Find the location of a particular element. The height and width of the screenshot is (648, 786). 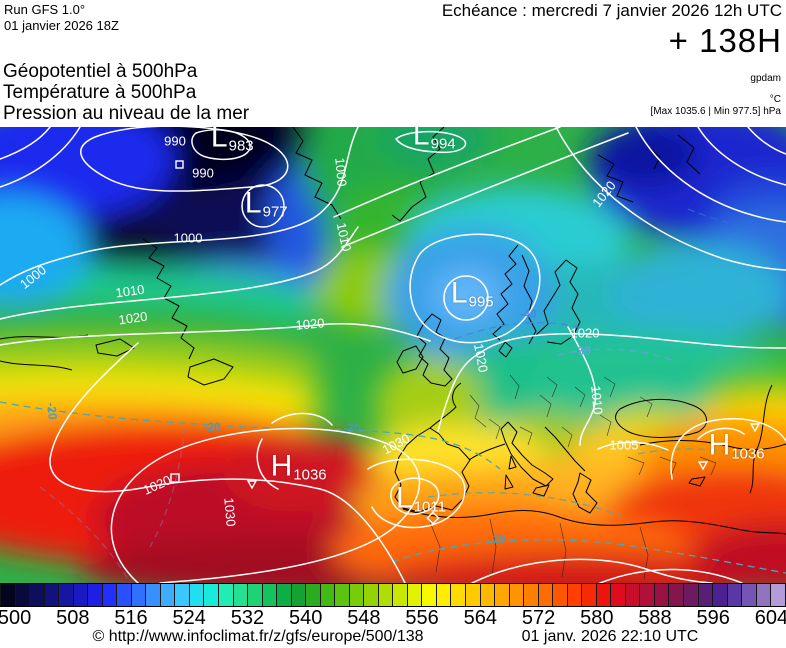

param-temperature: Température à 500hPa is located at coordinates (100, 92).